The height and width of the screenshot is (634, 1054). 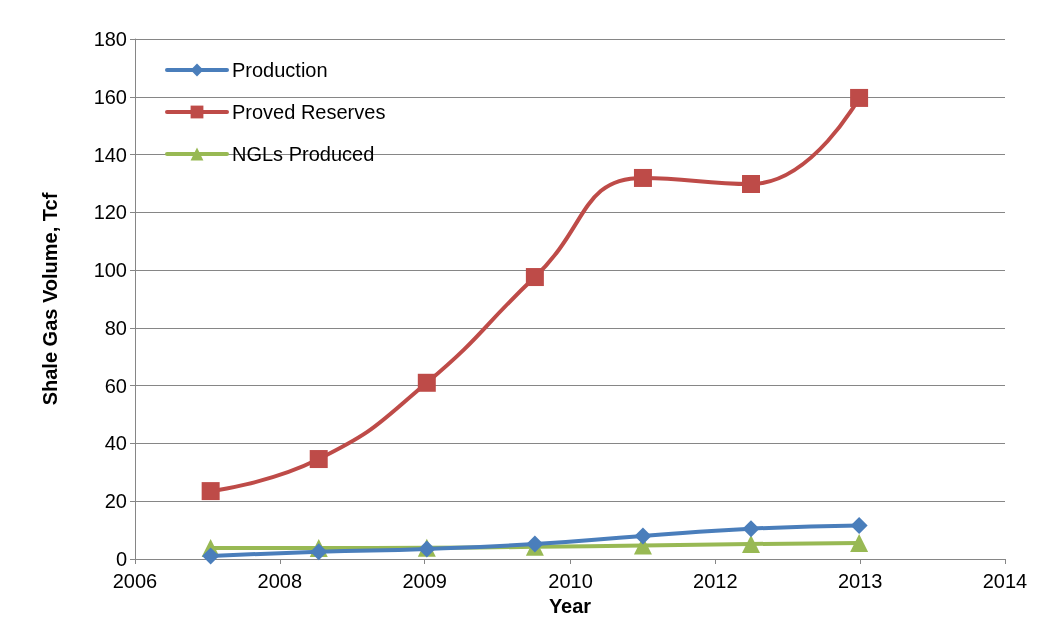 What do you see at coordinates (280, 581) in the screenshot?
I see `x-tick-label: 2008` at bounding box center [280, 581].